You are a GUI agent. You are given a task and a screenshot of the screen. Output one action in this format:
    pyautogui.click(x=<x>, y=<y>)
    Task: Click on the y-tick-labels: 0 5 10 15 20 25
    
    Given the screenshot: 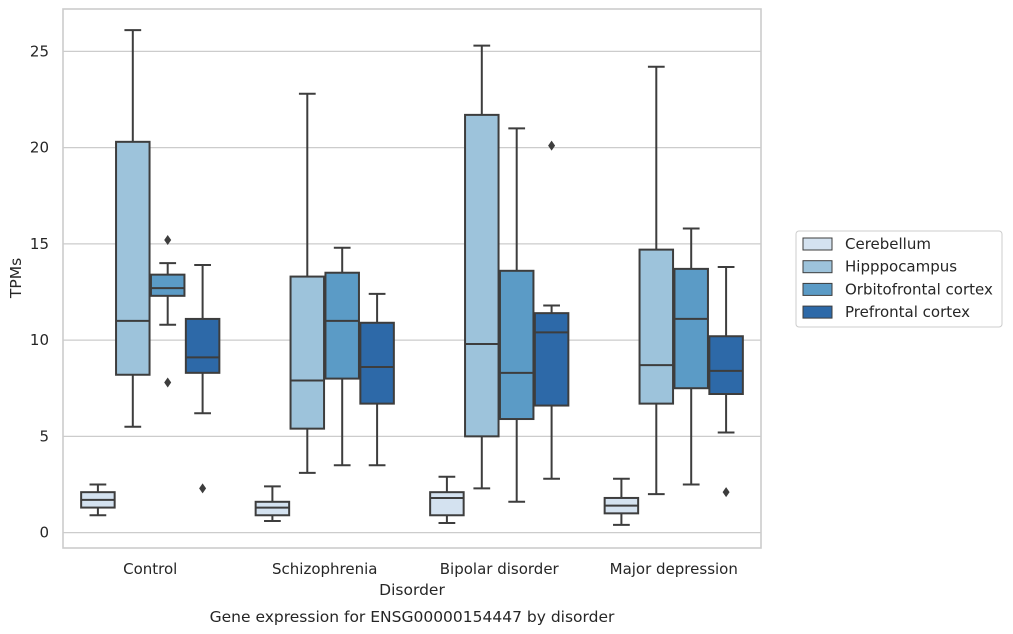 What is the action you would take?
    pyautogui.click(x=39, y=291)
    